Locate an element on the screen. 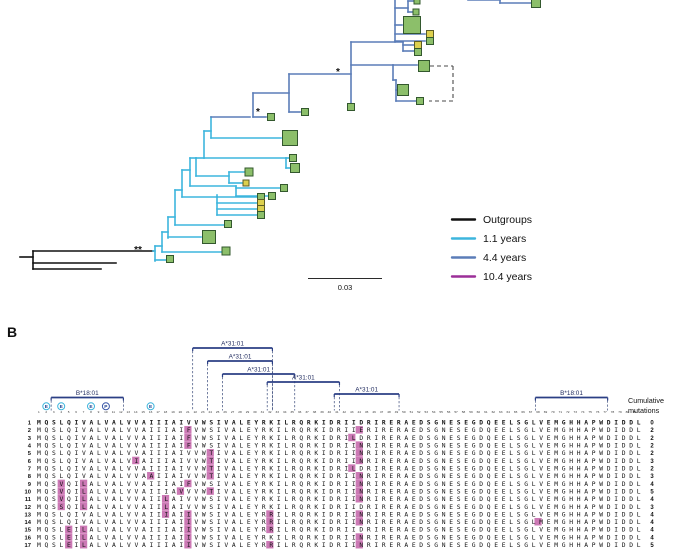 This screenshot has height=560, width=682. row-number: 10 is located at coordinates (28, 492).